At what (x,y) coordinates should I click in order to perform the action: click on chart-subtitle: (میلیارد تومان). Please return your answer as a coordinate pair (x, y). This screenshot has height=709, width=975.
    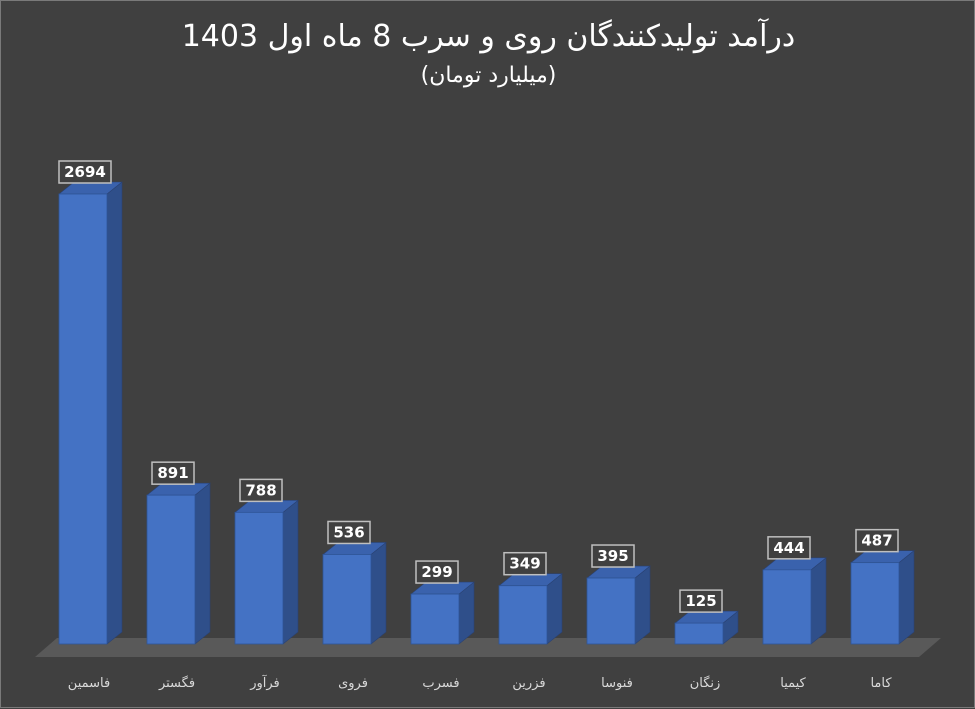
    Looking at the image, I should click on (488, 75).